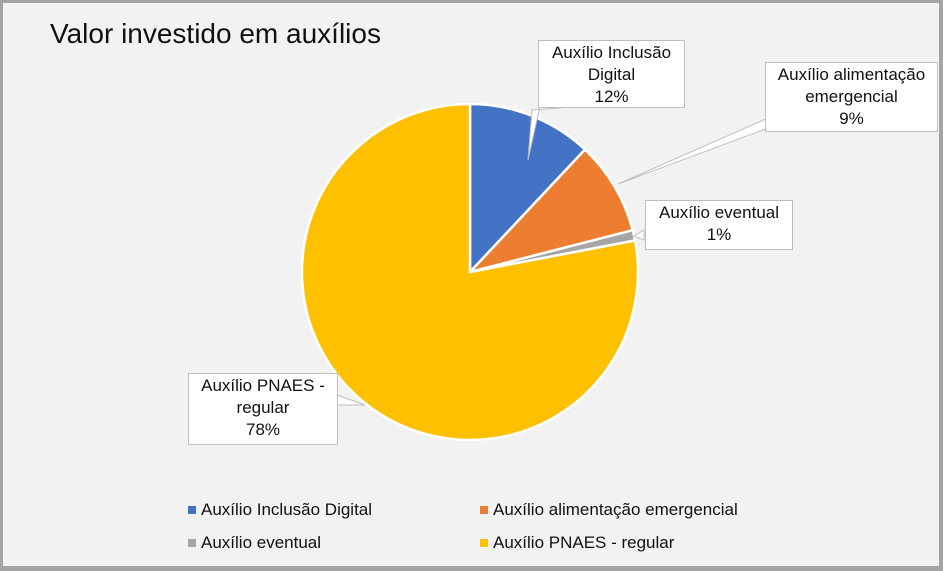 Image resolution: width=943 pixels, height=571 pixels. Describe the element at coordinates (851, 118) in the screenshot. I see `label-pct: 9%` at that location.